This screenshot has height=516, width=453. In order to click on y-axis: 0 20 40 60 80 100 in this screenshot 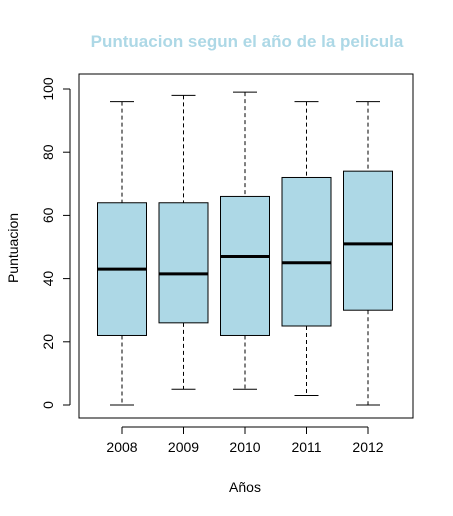, I will do `click(55, 243)`.